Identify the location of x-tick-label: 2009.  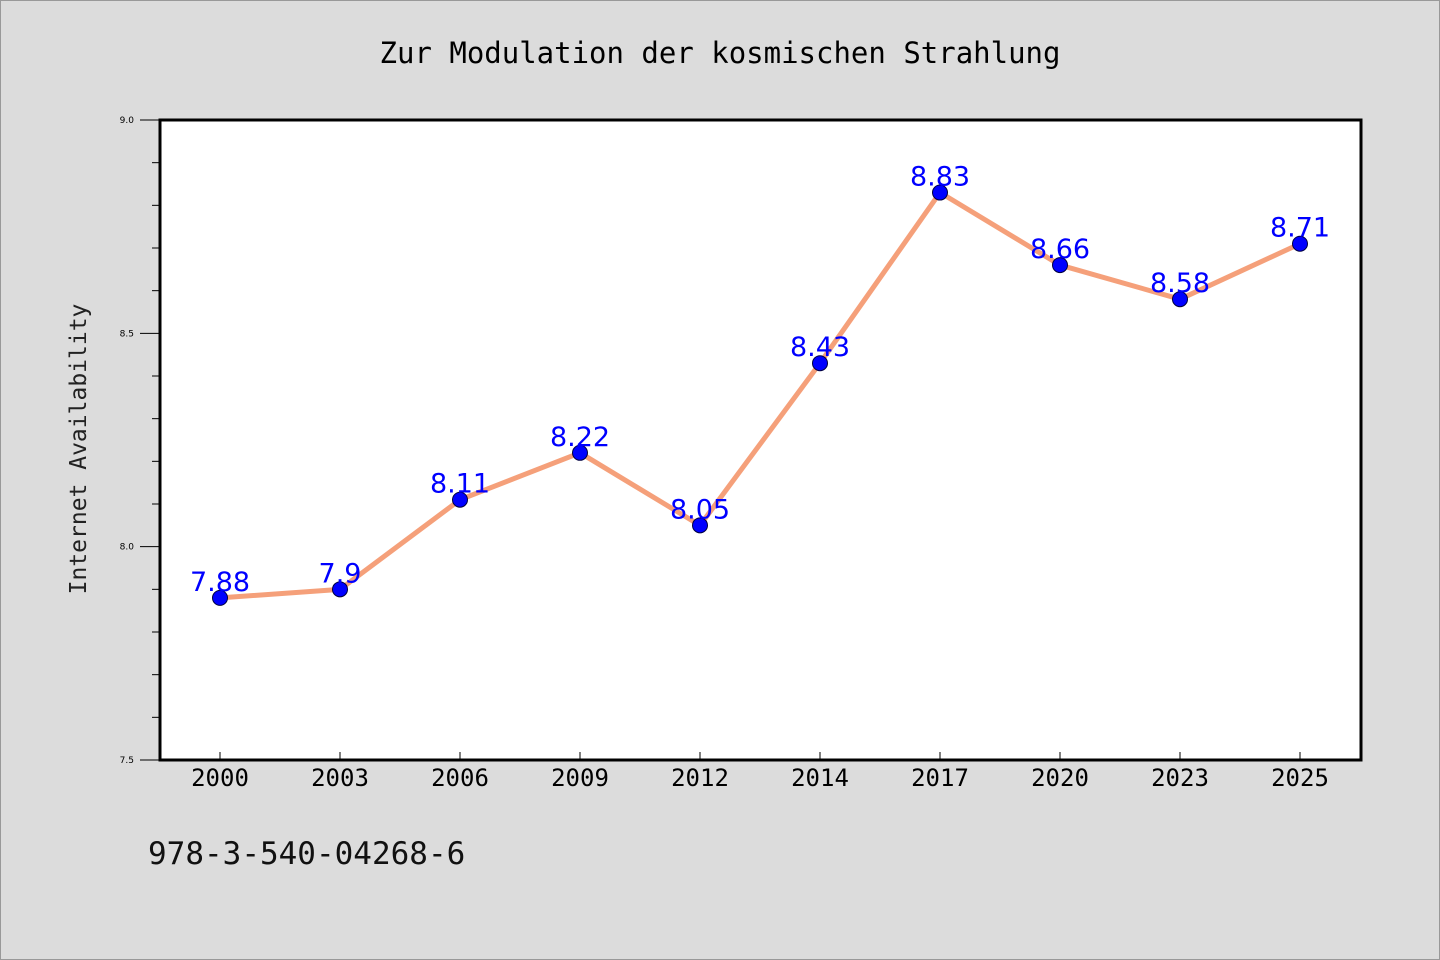
(580, 778).